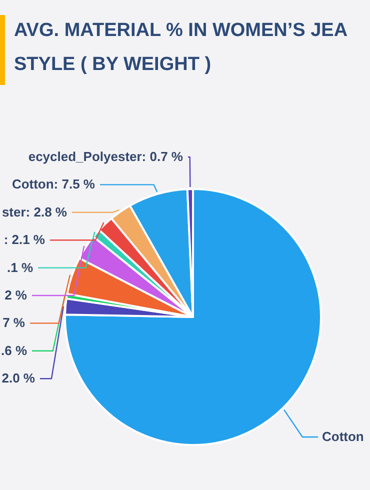 This screenshot has height=490, width=370. What do you see at coordinates (16, 295) in the screenshot?
I see `text: 2 %` at bounding box center [16, 295].